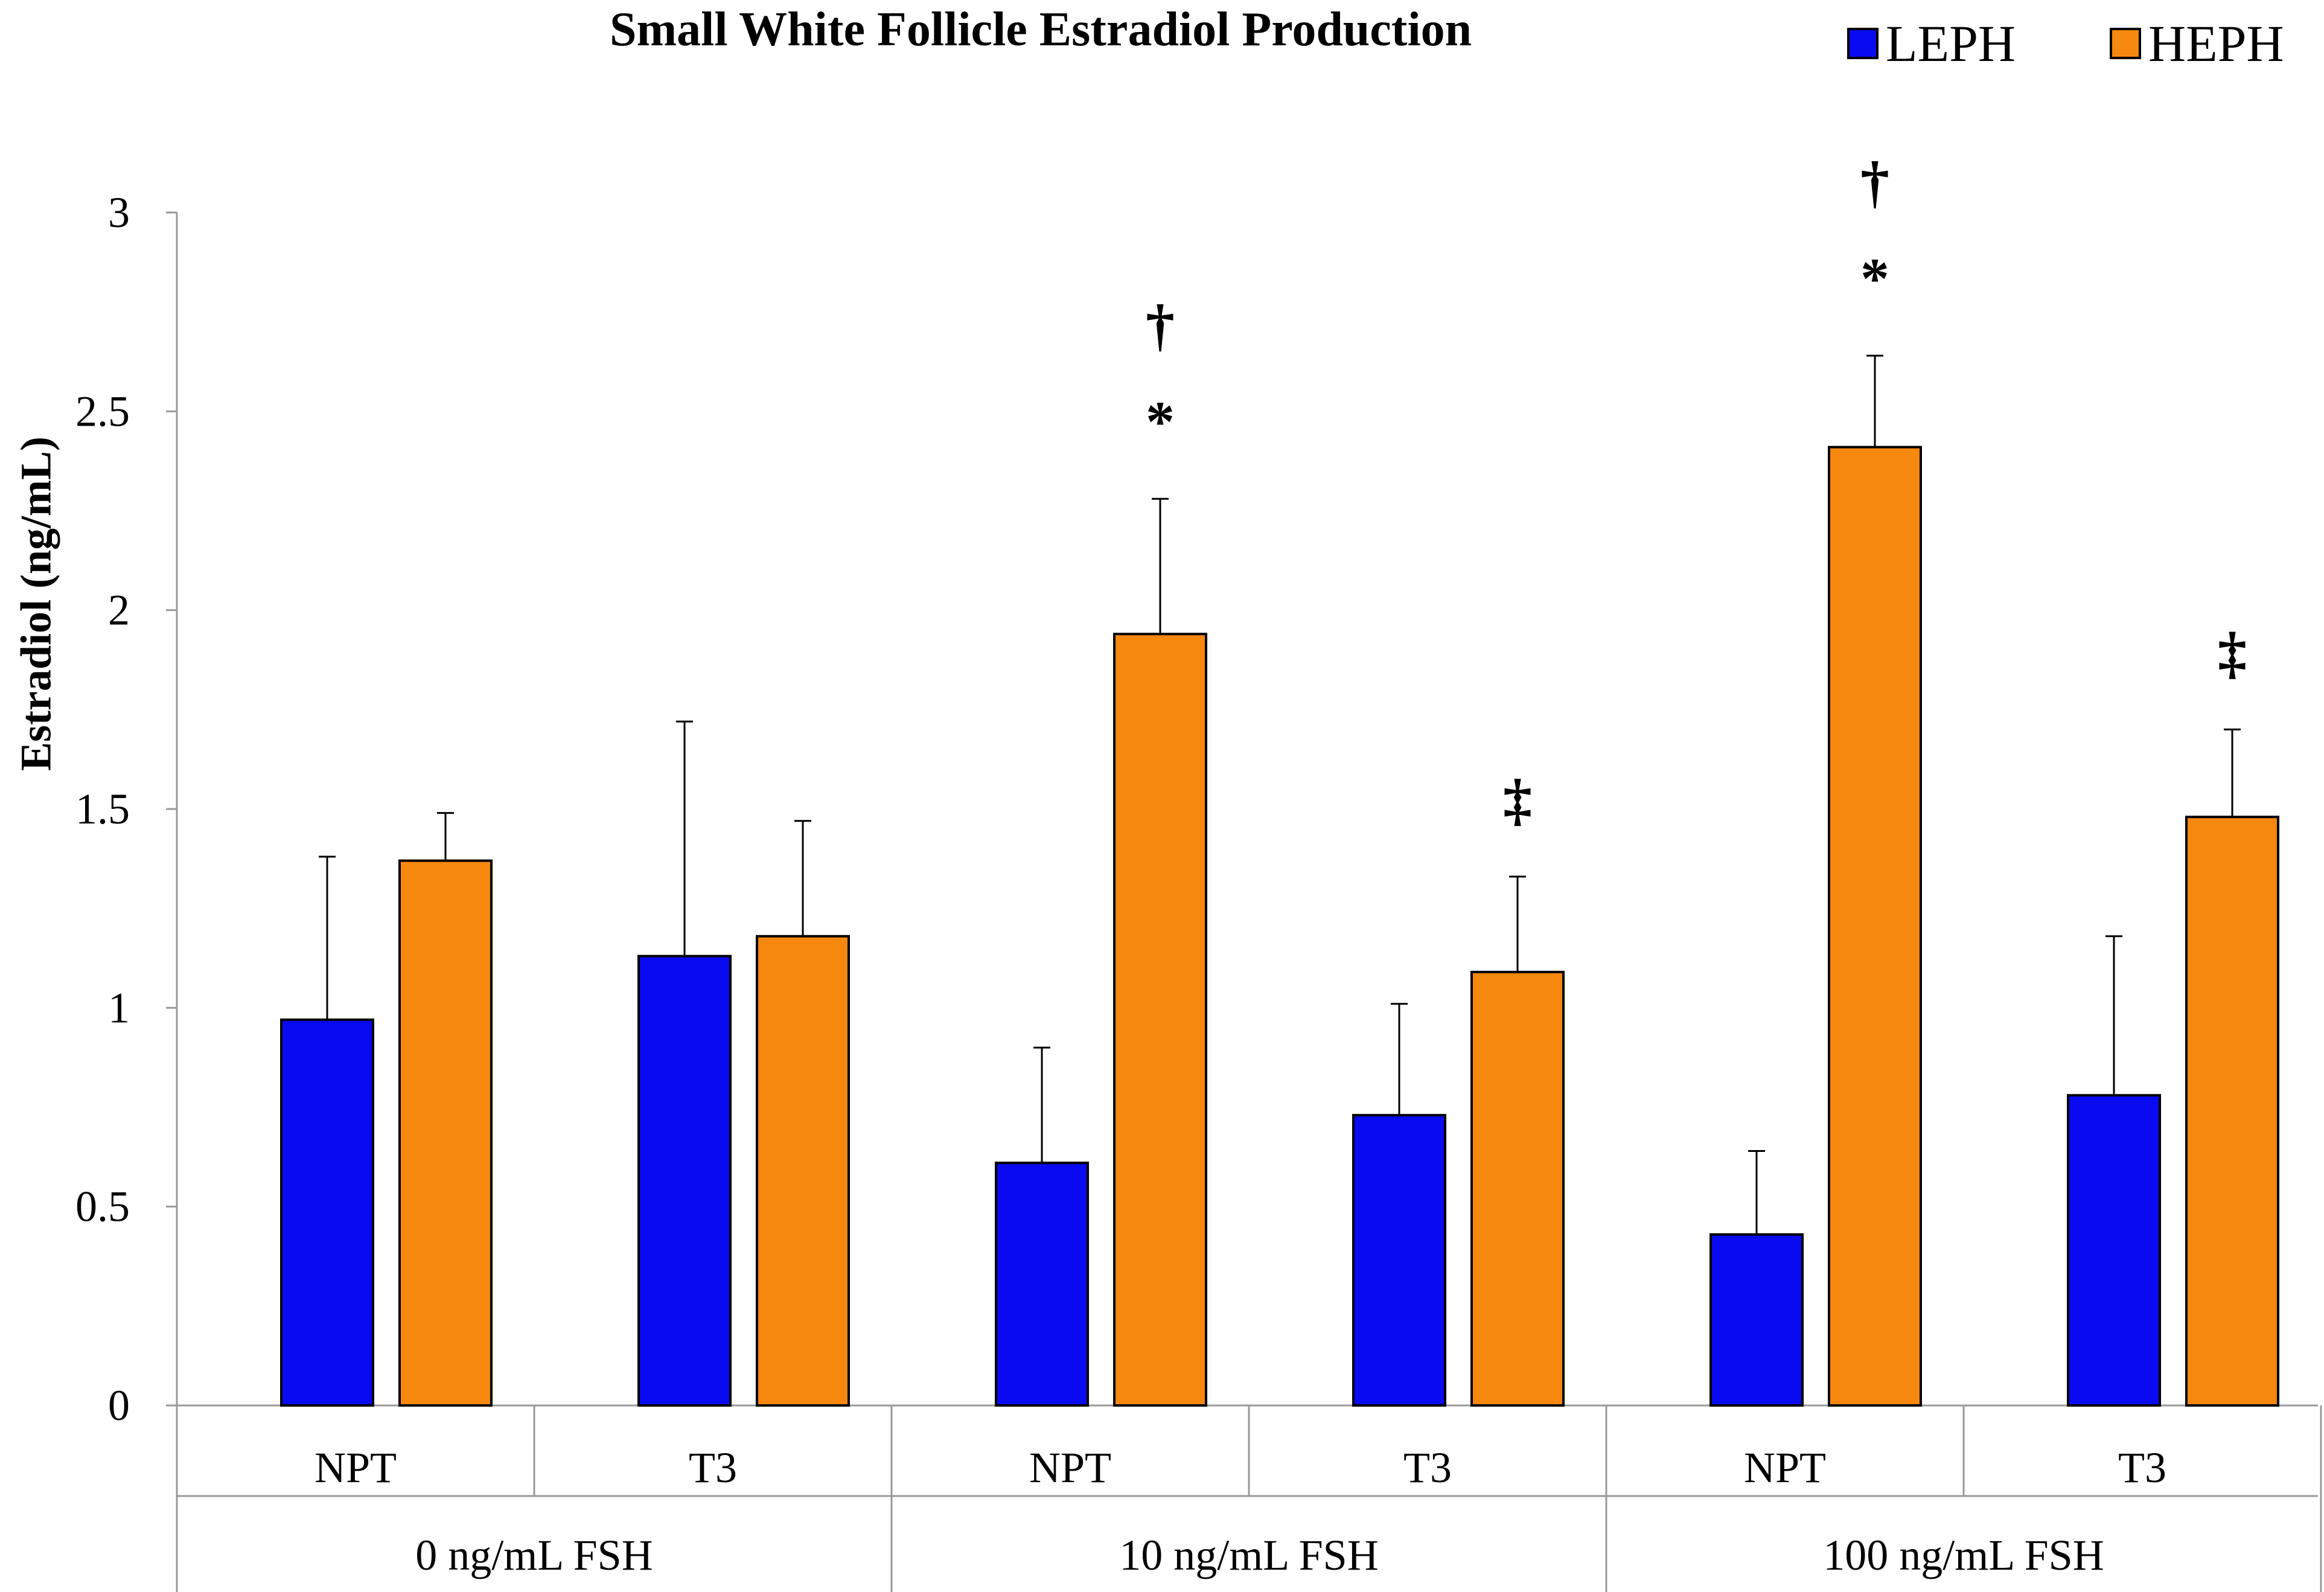 This screenshot has width=2324, height=1592. I want to click on y-tick-label: 1, so click(119, 1007).